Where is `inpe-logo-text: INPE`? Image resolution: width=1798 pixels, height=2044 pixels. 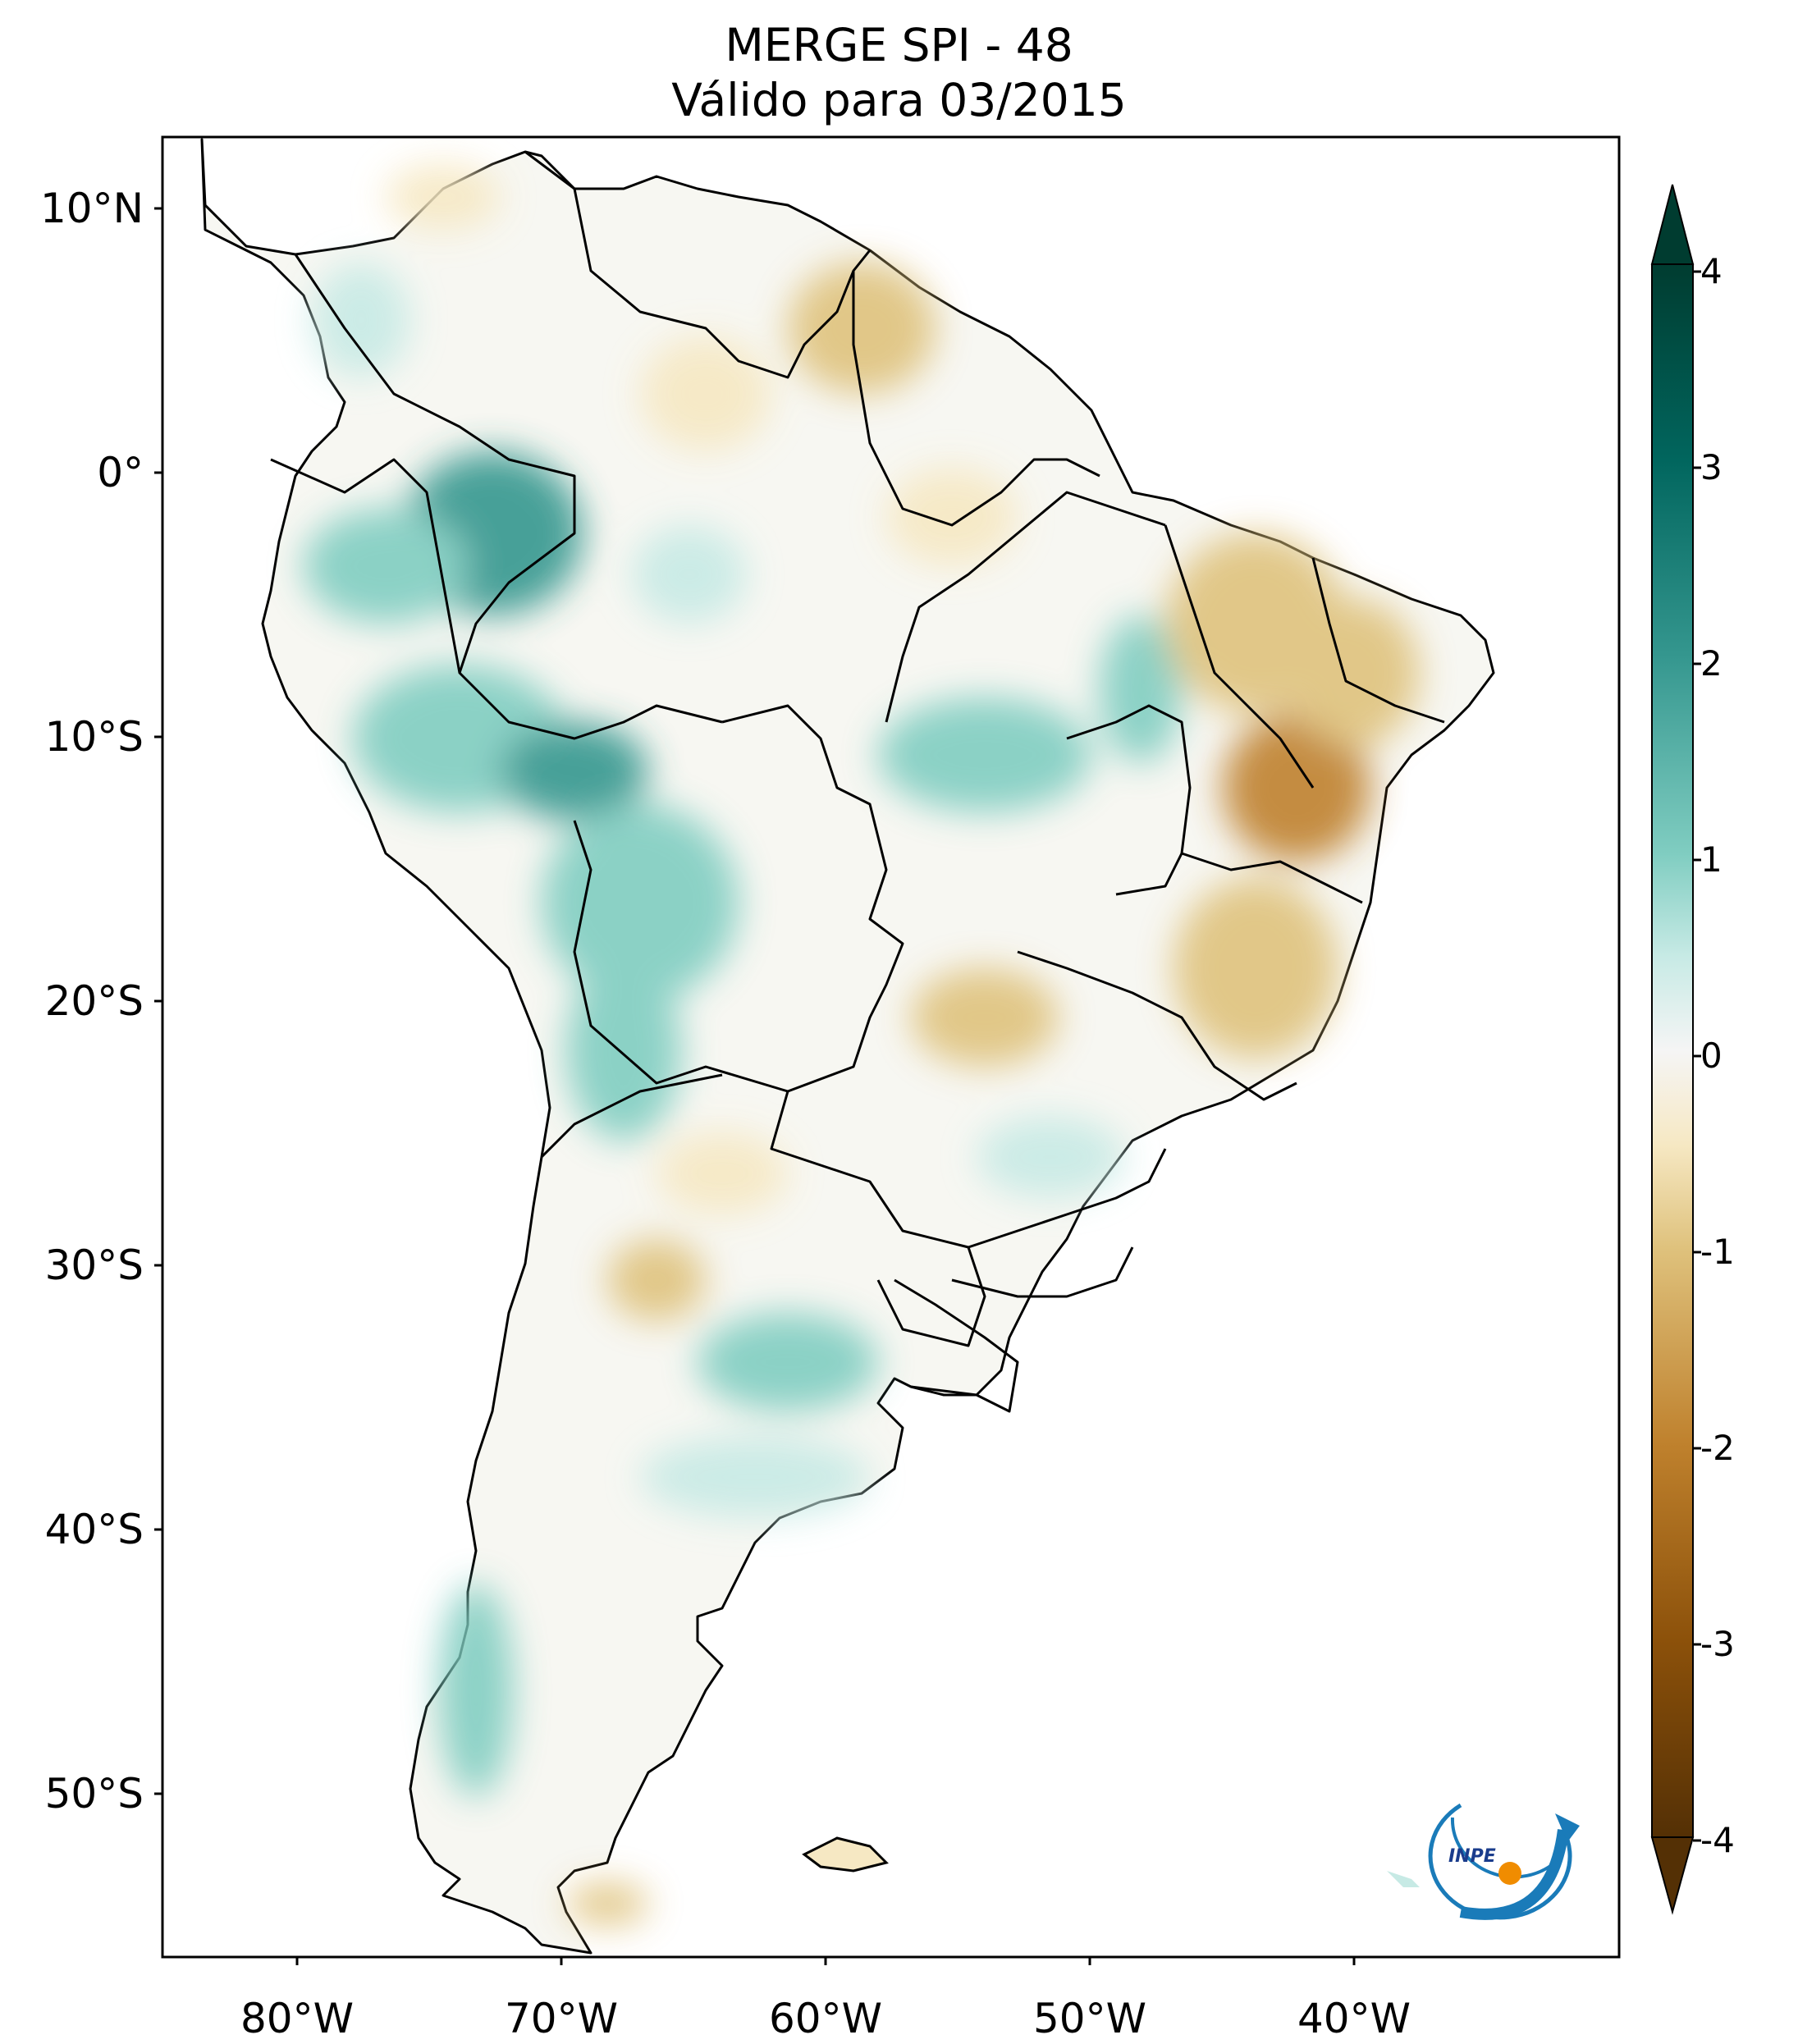
inpe-logo-text: INPE is located at coordinates (1472, 1856).